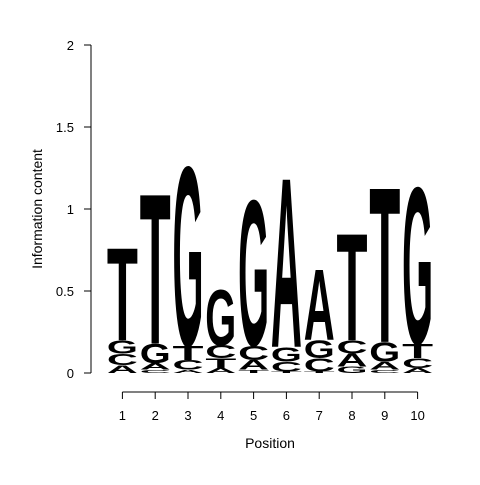 The height and width of the screenshot is (485, 480). I want to click on logo-letter-C-pos6: C, so click(286, 367).